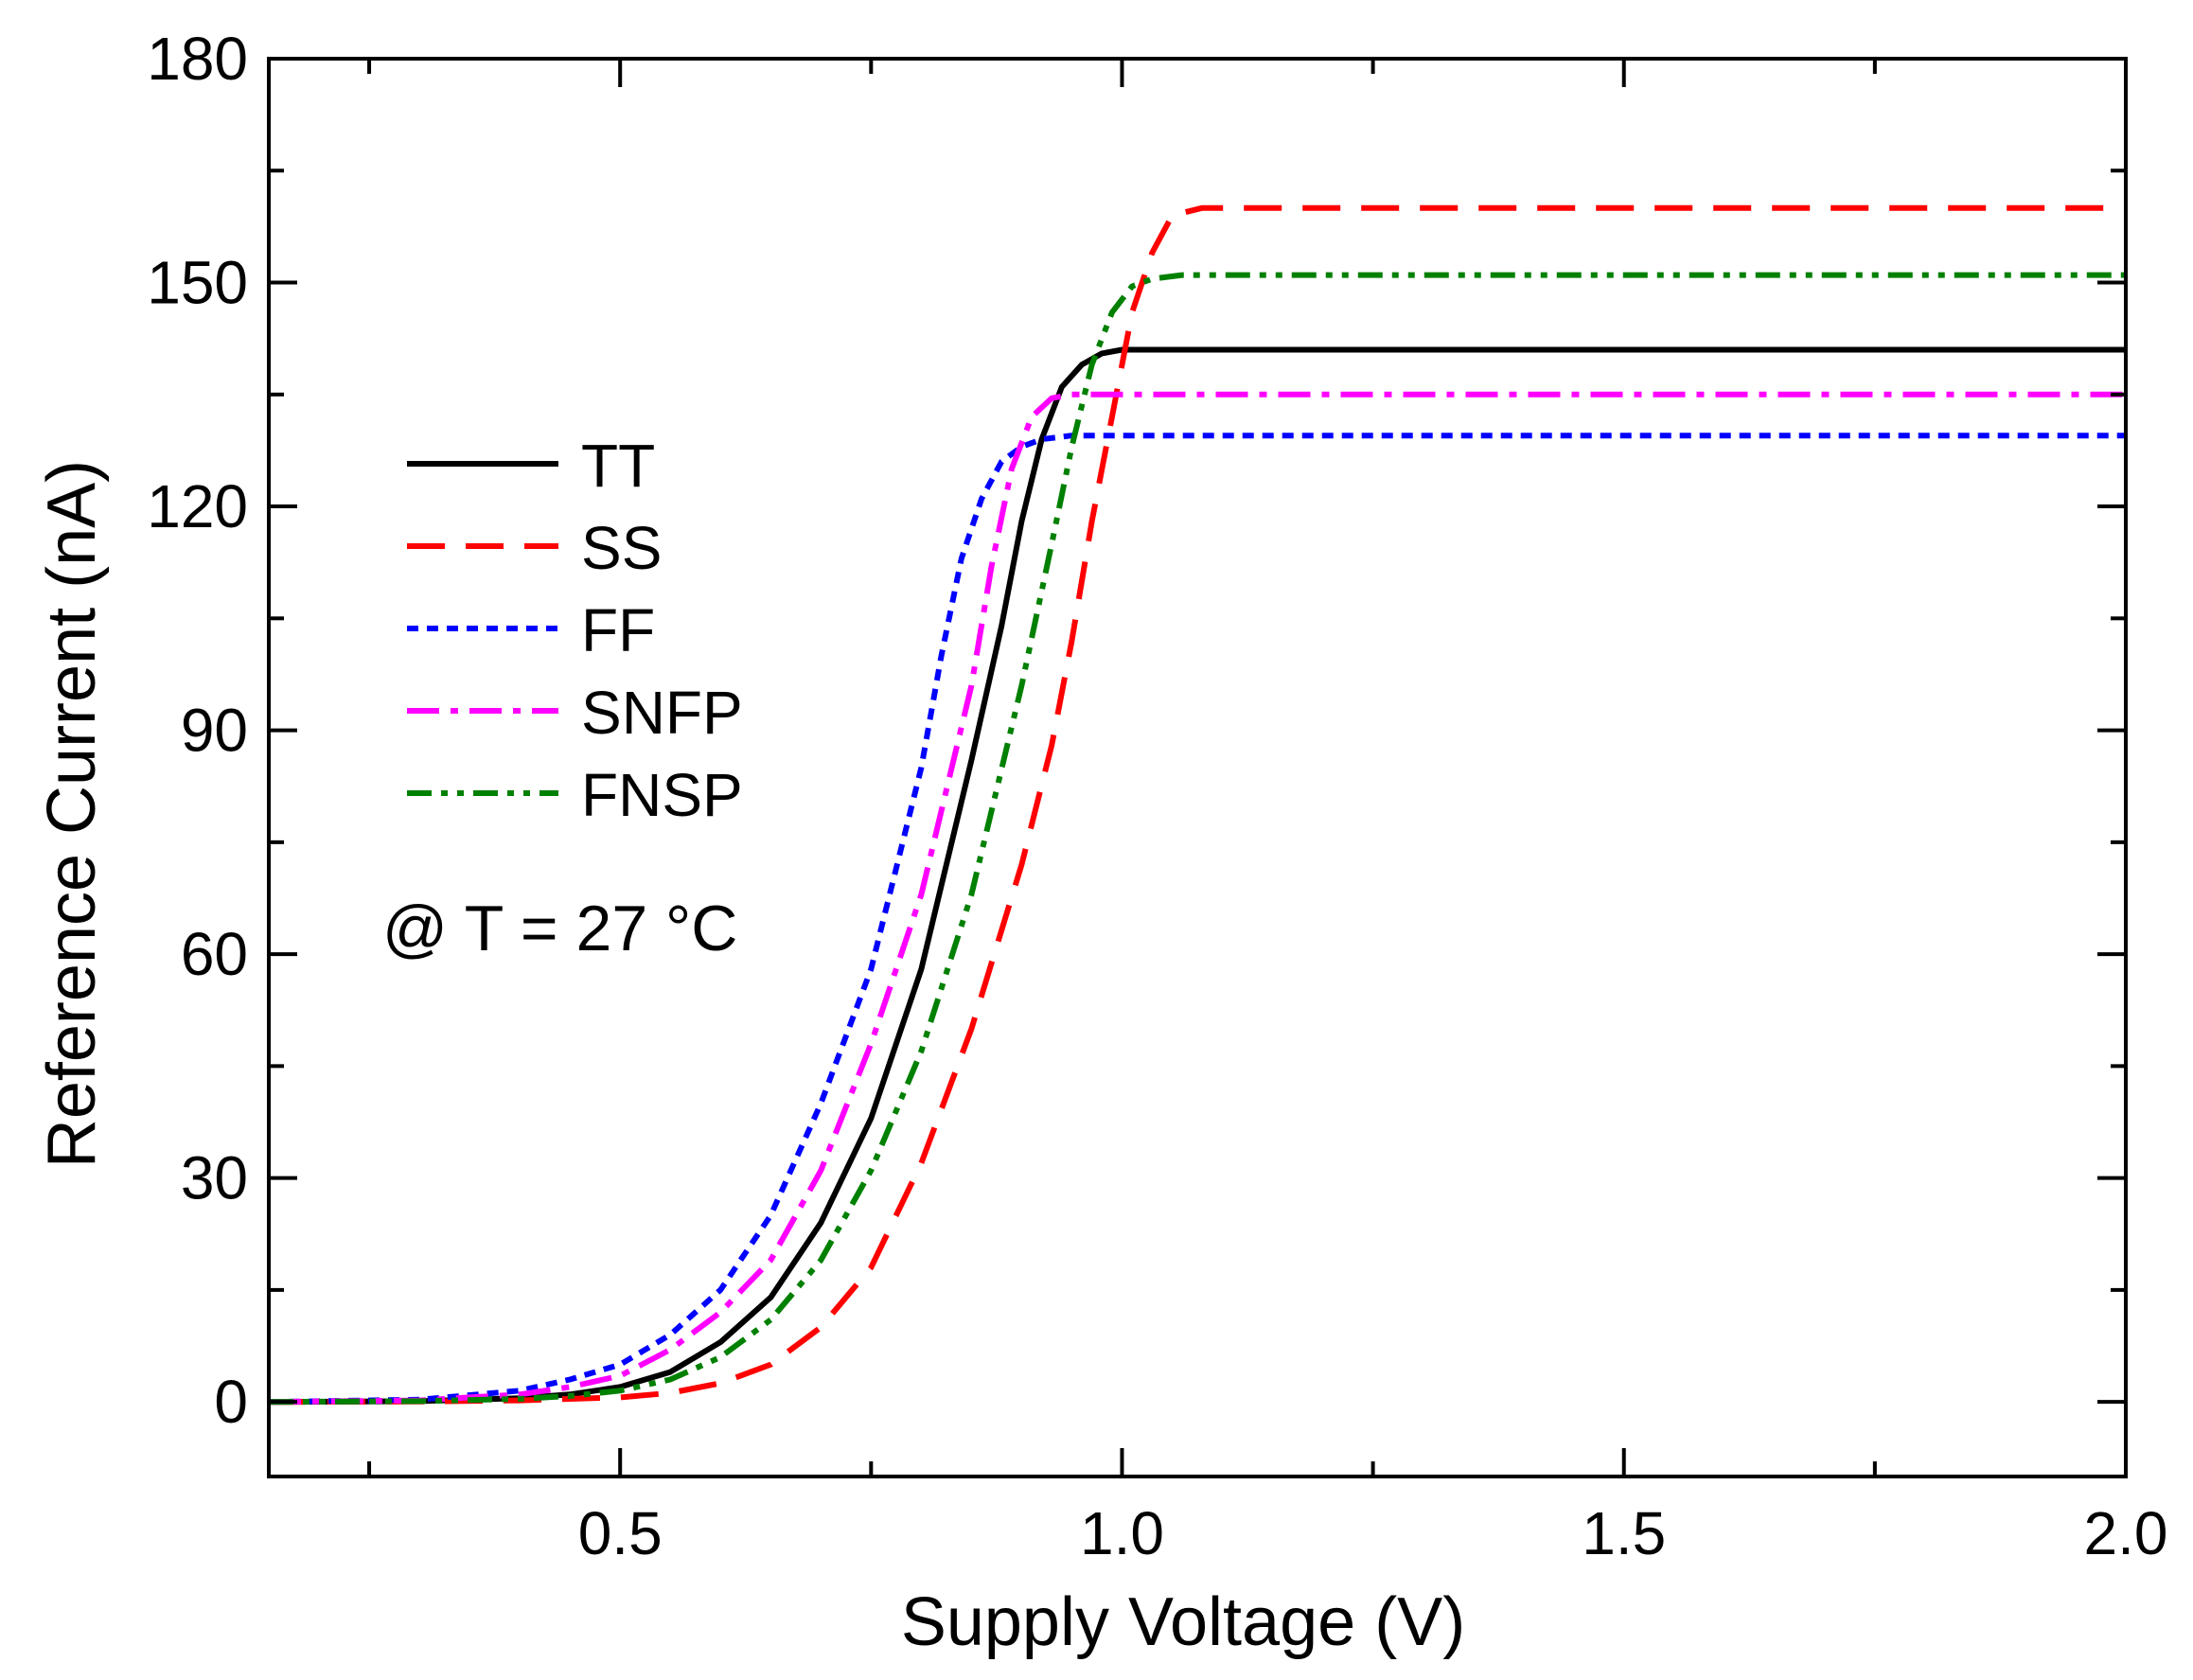 This screenshot has width=2193, height=1680. What do you see at coordinates (621, 548) in the screenshot?
I see `legend-label-ss: SS` at bounding box center [621, 548].